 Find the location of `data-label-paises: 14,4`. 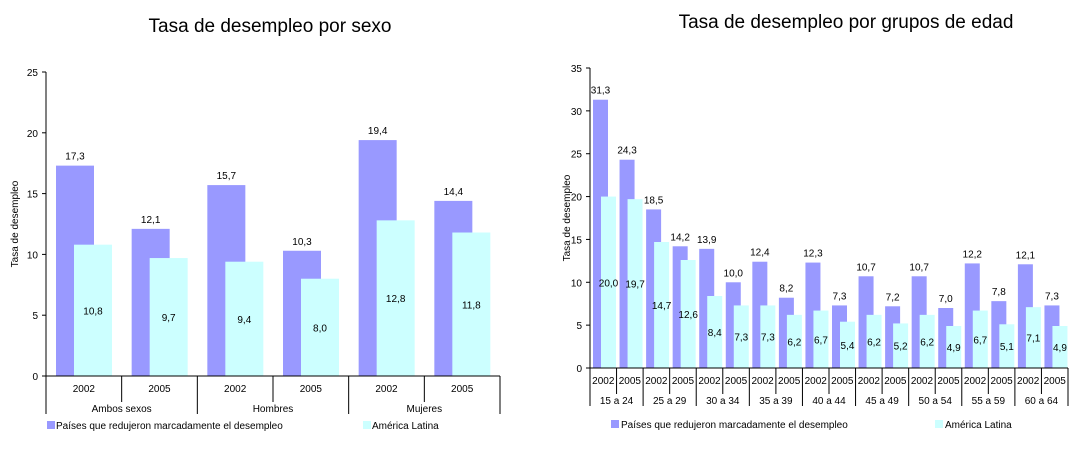

data-label-paises: 14,4 is located at coordinates (454, 192).